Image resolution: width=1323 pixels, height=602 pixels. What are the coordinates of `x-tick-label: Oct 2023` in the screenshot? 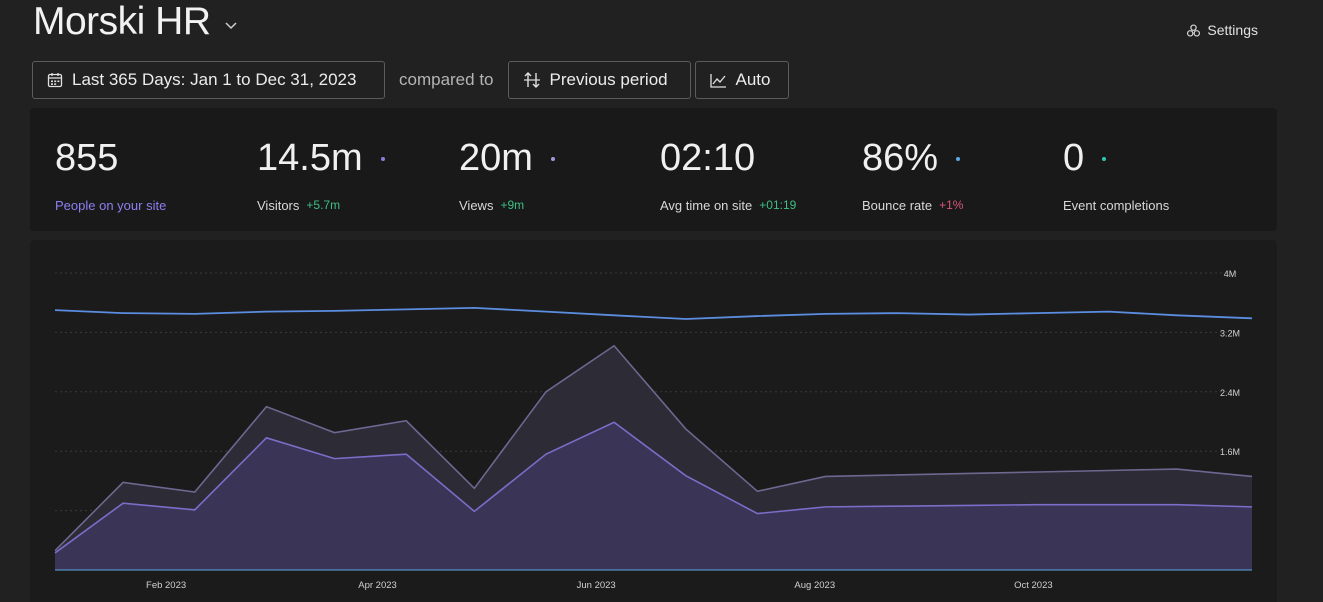 It's located at (1033, 585).